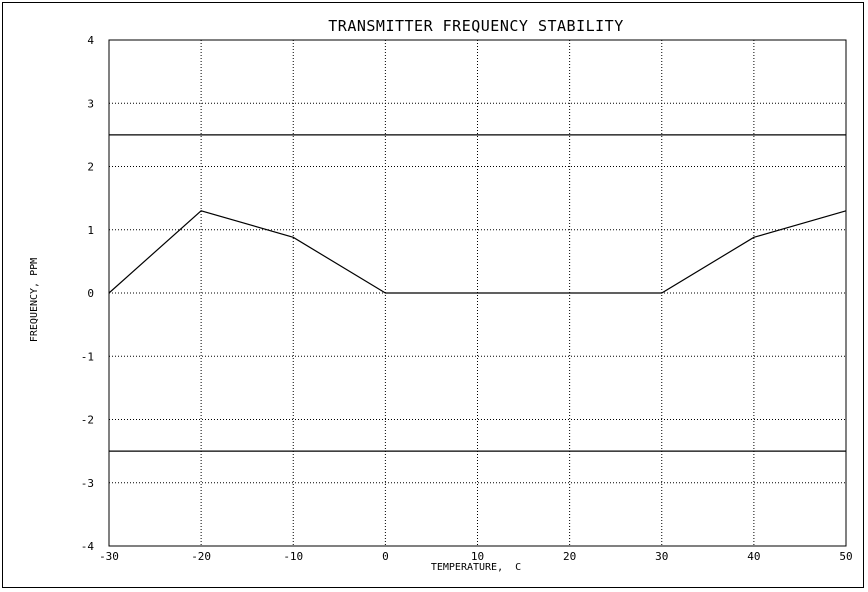 This screenshot has width=868, height=592. What do you see at coordinates (90, 40) in the screenshot?
I see `y-tick-label: 4` at bounding box center [90, 40].